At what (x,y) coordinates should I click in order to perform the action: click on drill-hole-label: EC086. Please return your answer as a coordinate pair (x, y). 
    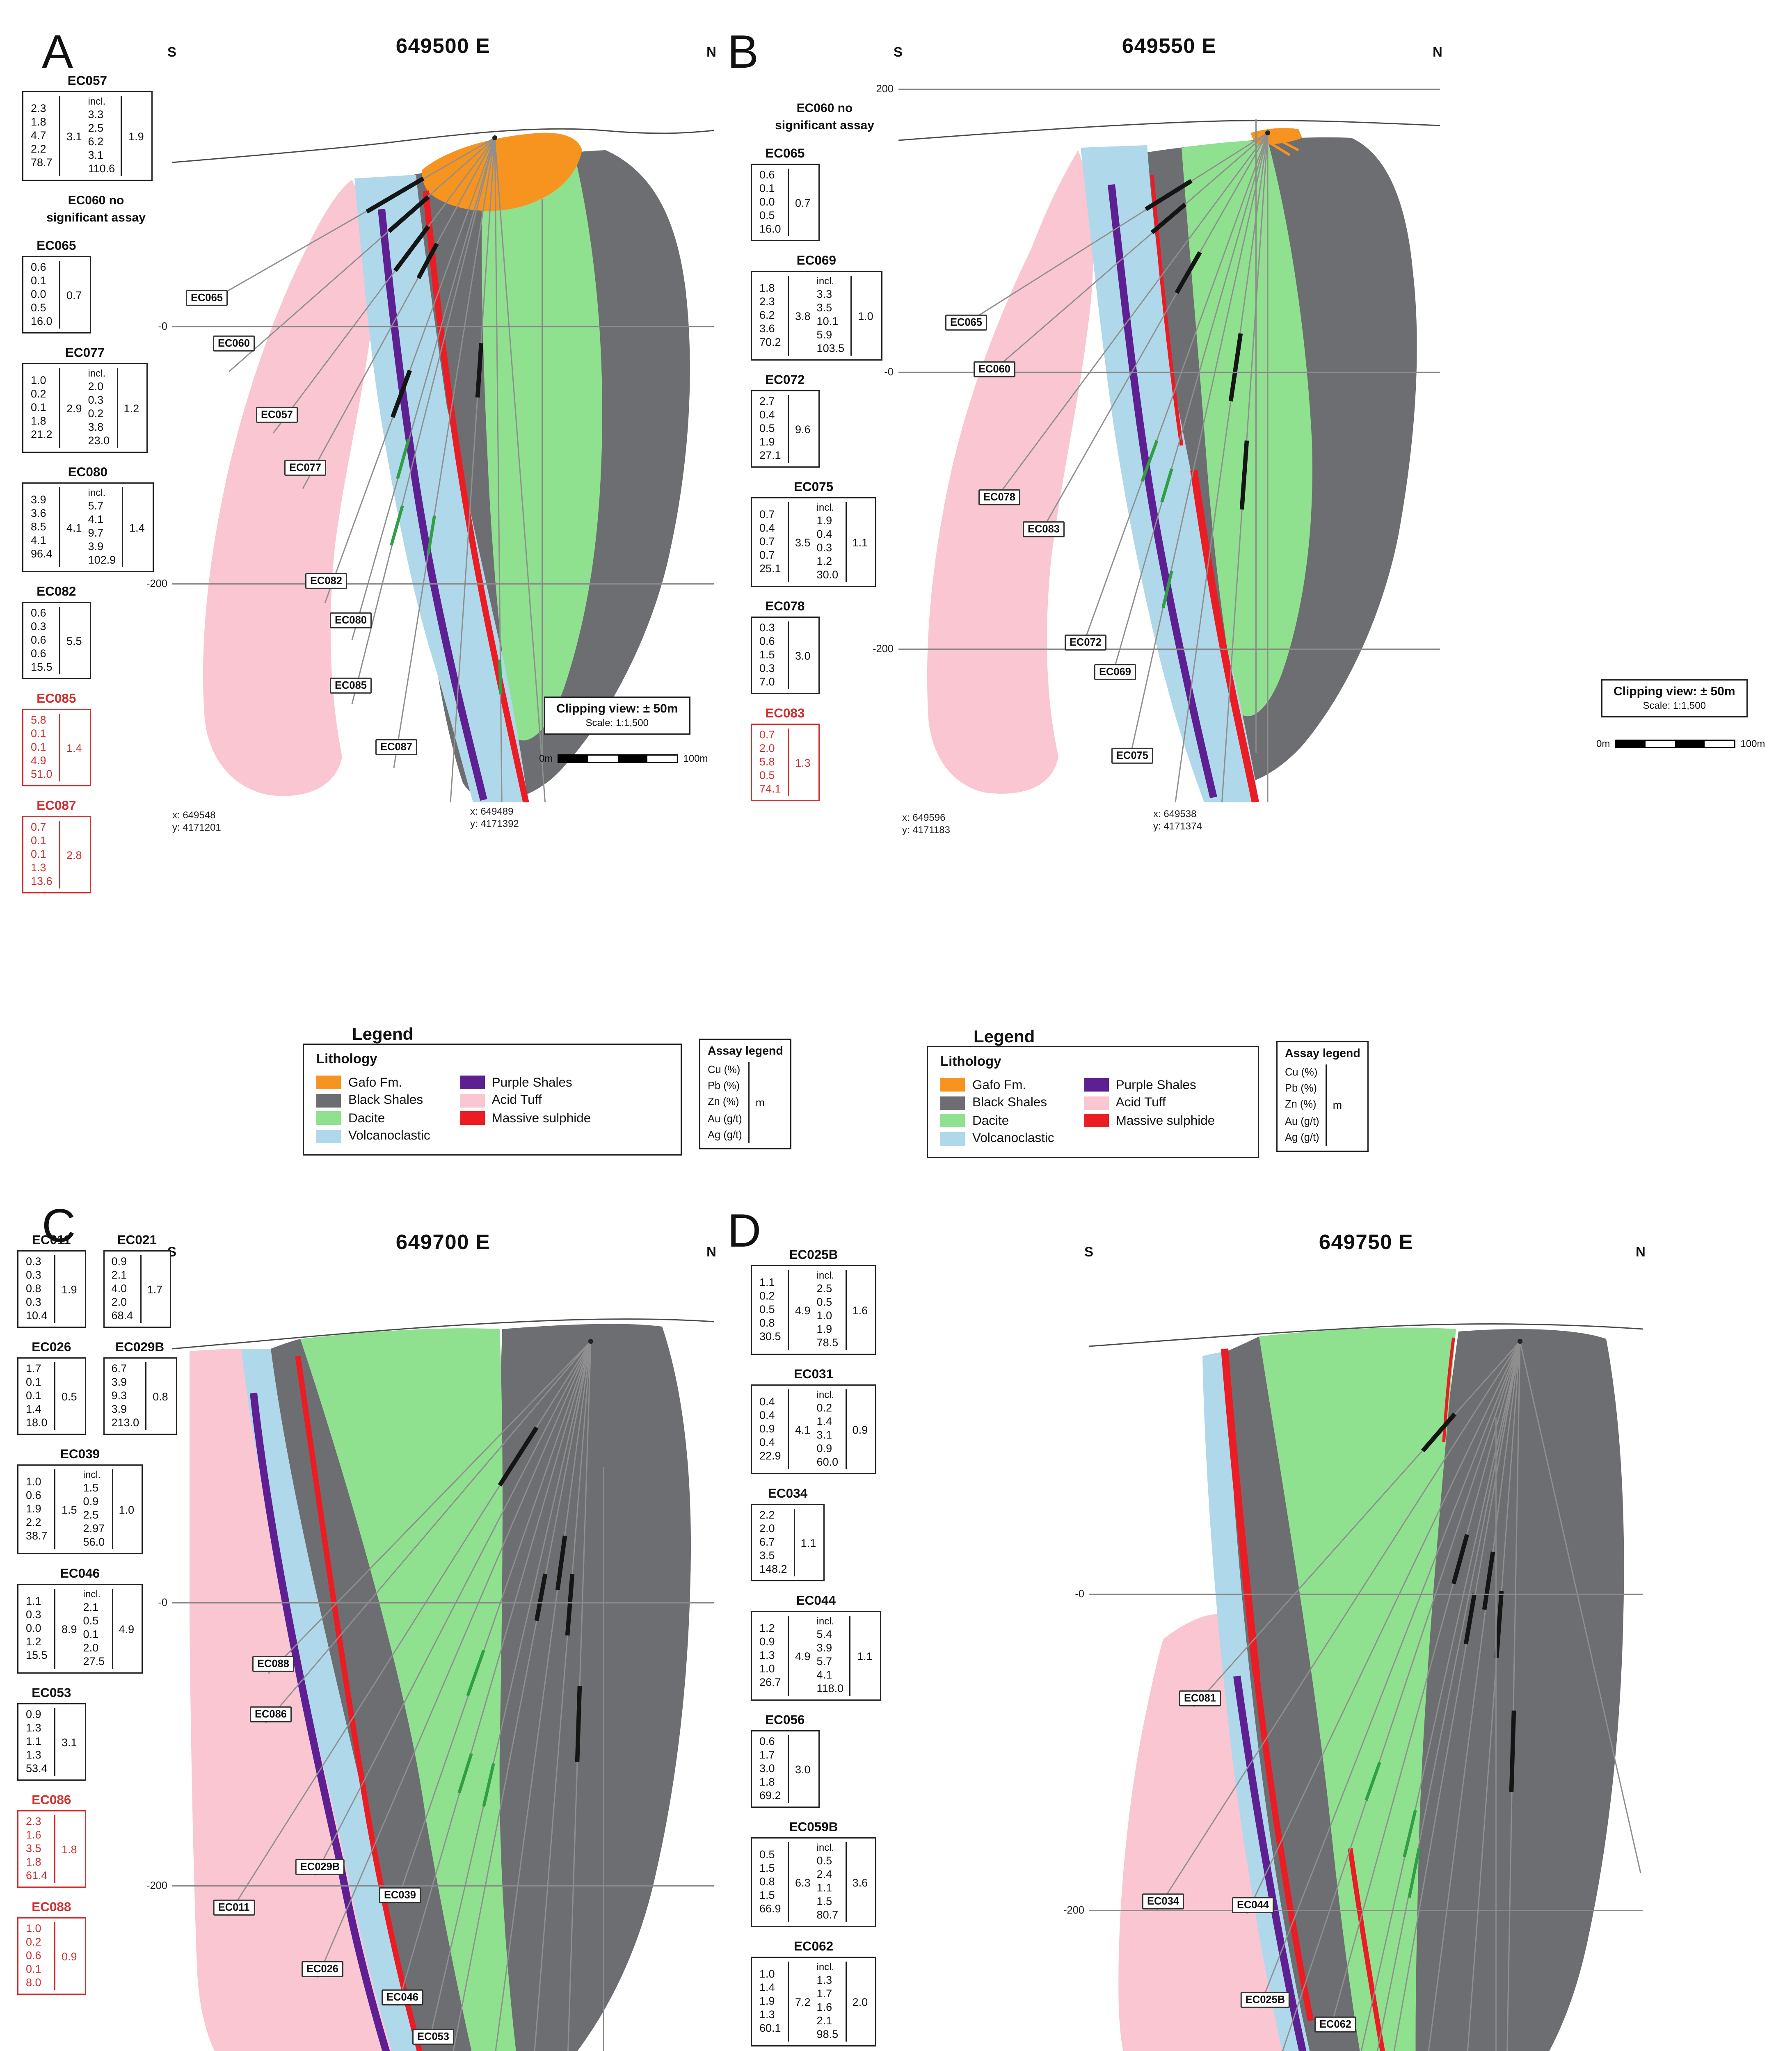
    Looking at the image, I should click on (271, 1714).